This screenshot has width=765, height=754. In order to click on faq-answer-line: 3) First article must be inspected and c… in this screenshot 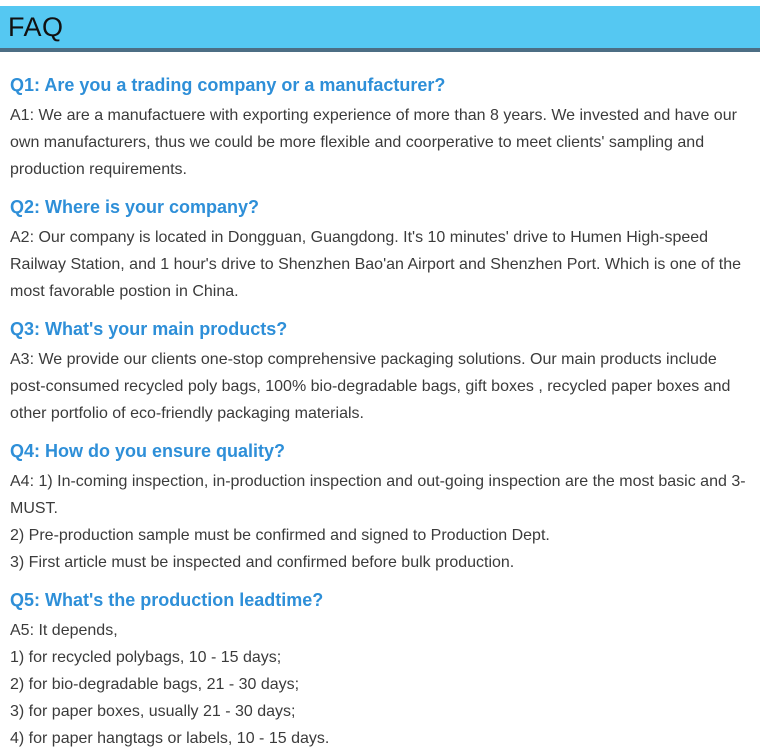, I will do `click(262, 562)`.